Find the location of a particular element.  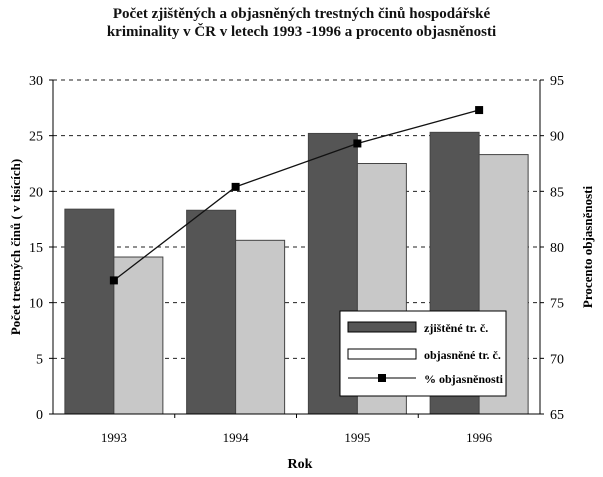

y-tick-label: 25 is located at coordinates (36, 137).